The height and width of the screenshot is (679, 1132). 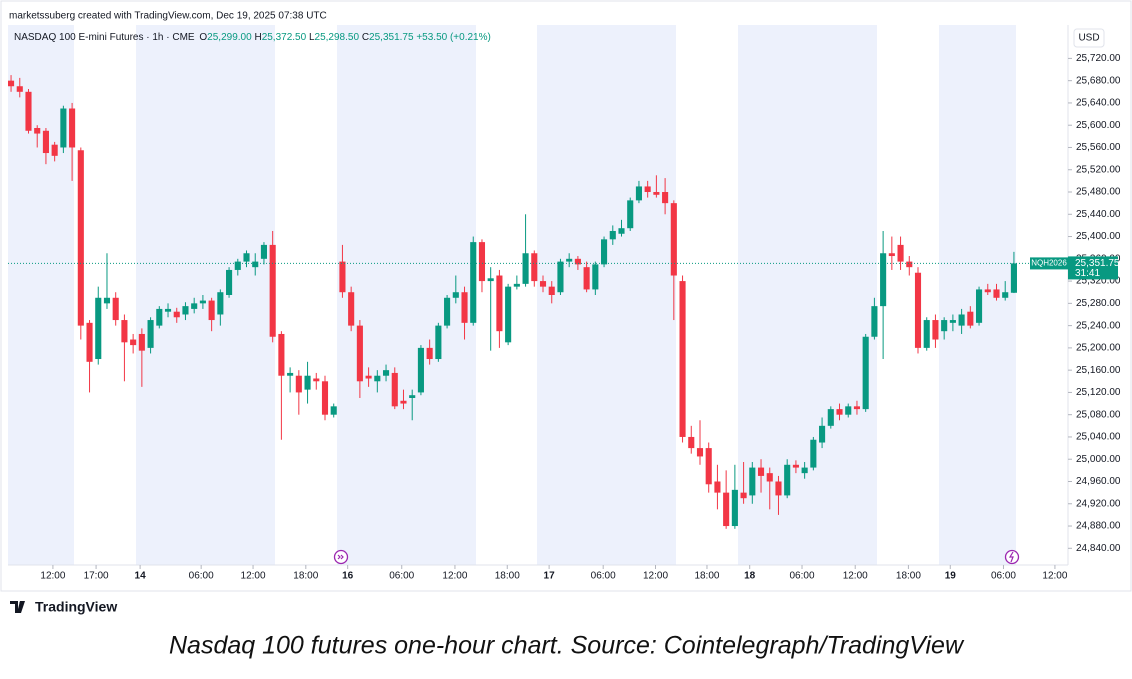 I want to click on ohlc-value: 25,299.00, so click(x=229, y=37).